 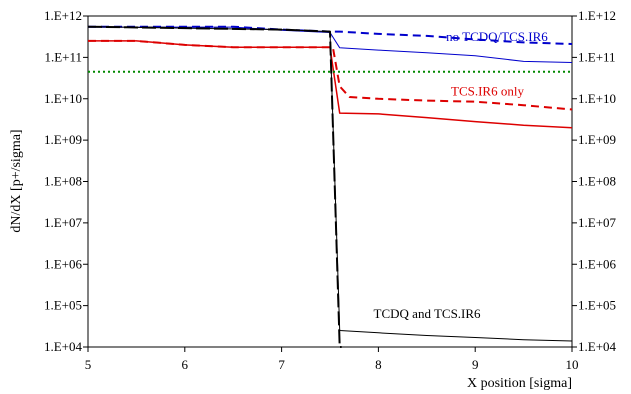 I want to click on y-axis-title: dN/dX [p+/sigma], so click(x=16, y=180).